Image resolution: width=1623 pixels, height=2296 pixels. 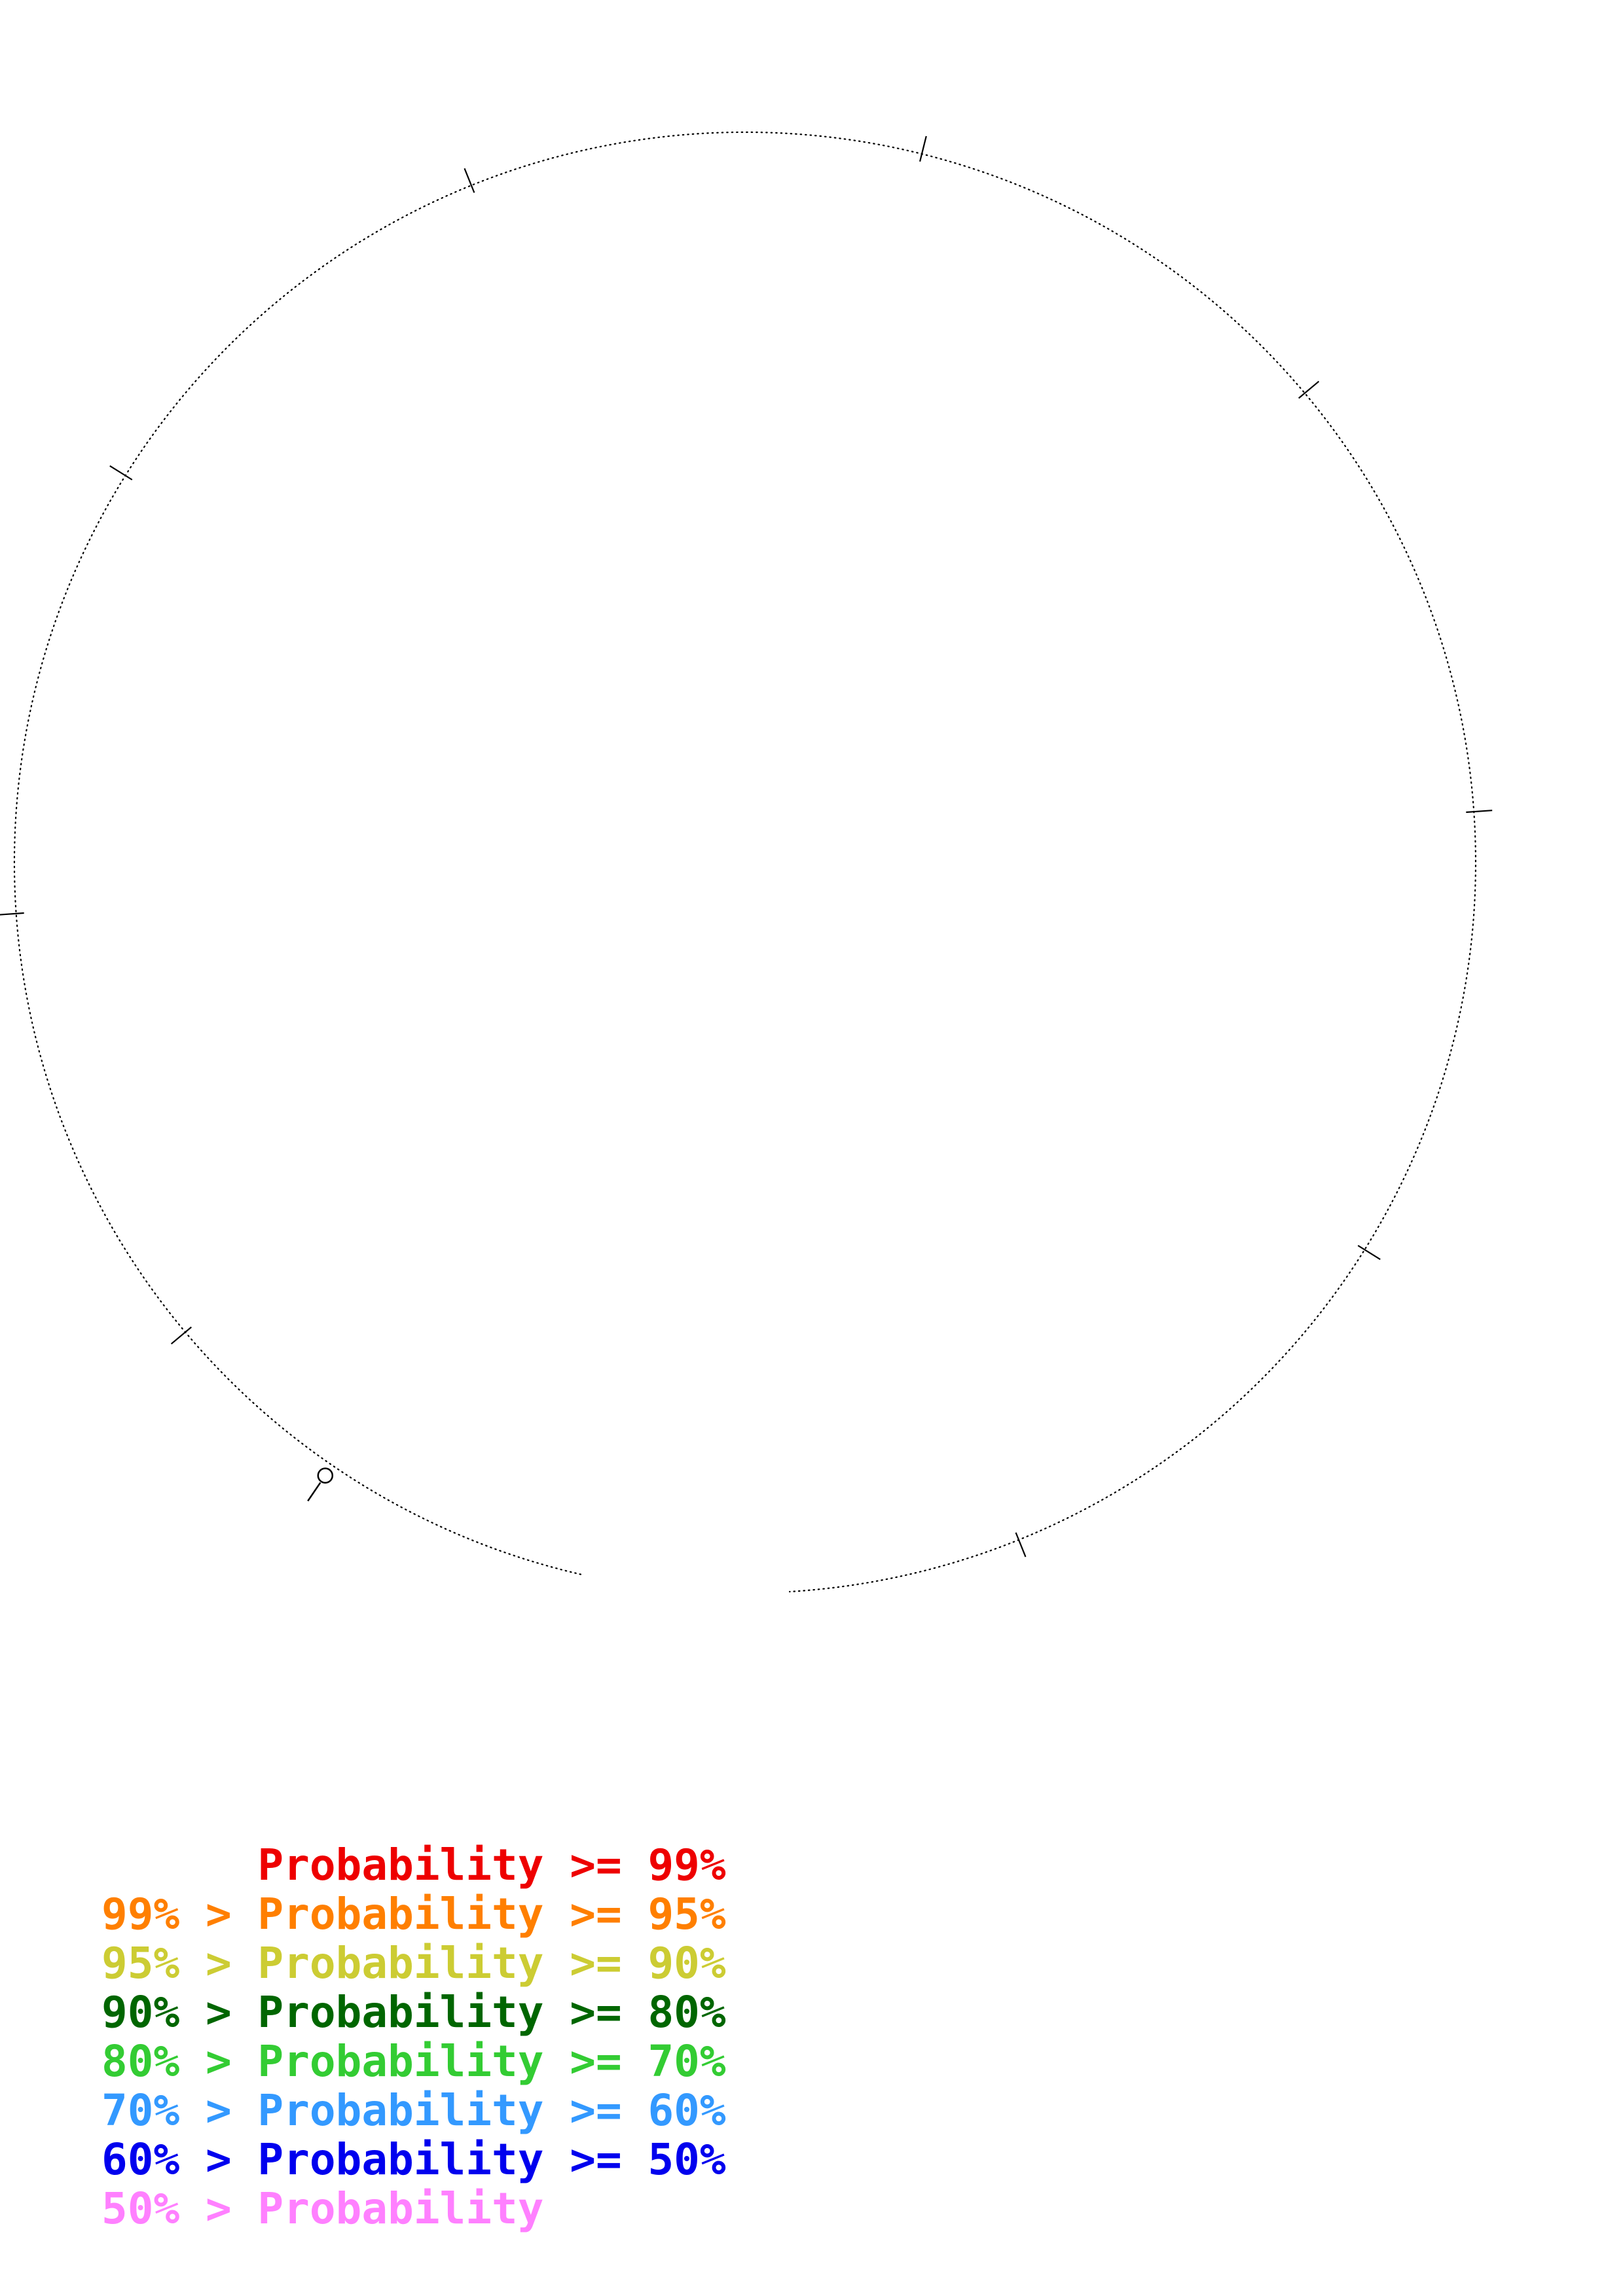 What do you see at coordinates (413, 2110) in the screenshot?
I see `legend-item: 70% > Probability >= 60%` at bounding box center [413, 2110].